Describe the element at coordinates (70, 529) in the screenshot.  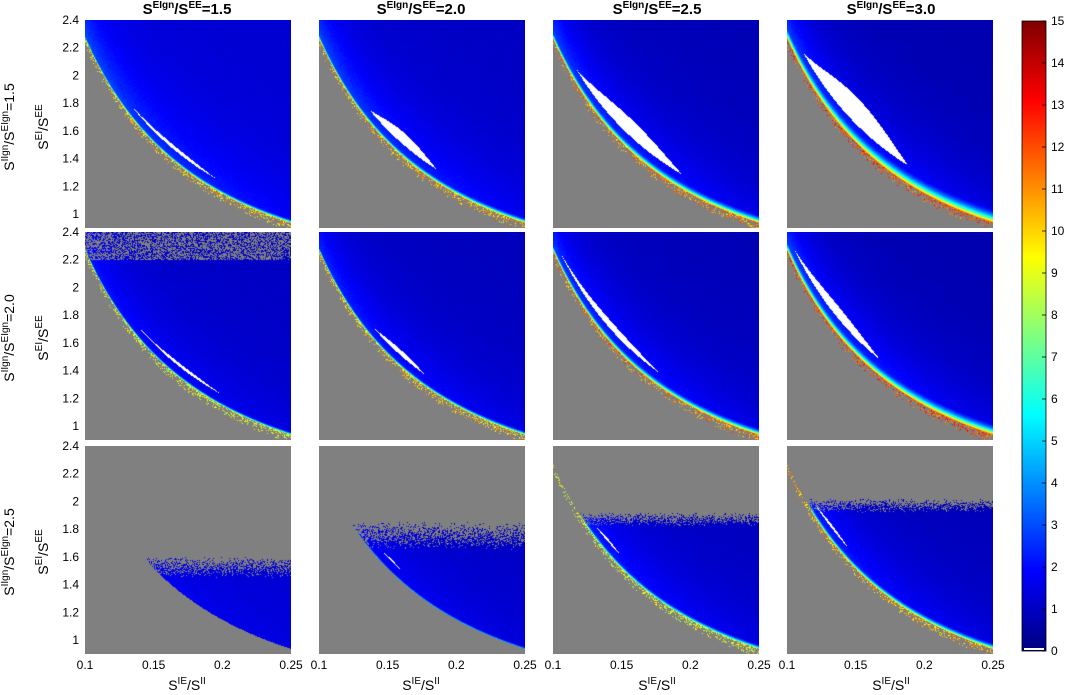
I see `y-tick-label-r3-4: 1.8` at that location.